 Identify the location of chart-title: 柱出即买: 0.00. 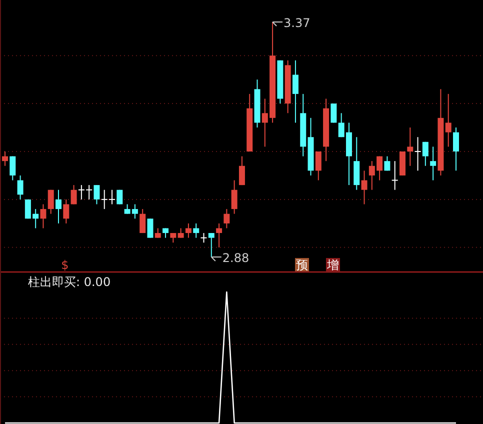
(69, 282).